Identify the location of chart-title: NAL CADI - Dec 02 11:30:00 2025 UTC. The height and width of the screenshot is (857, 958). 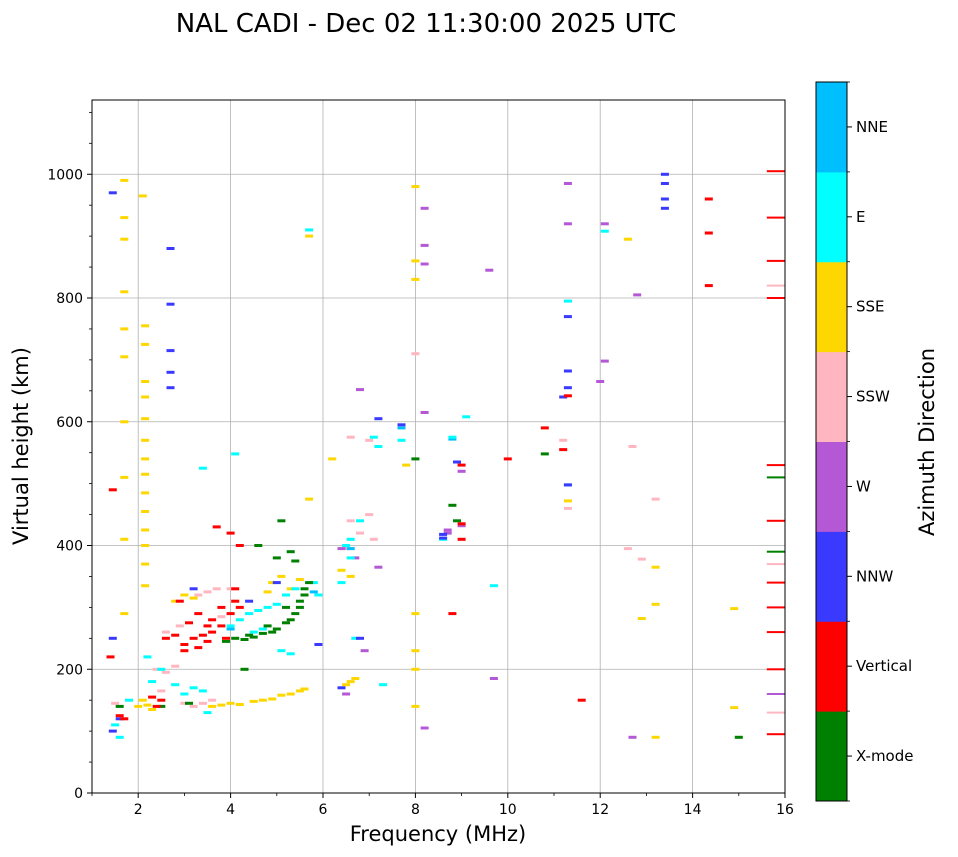
(426, 24).